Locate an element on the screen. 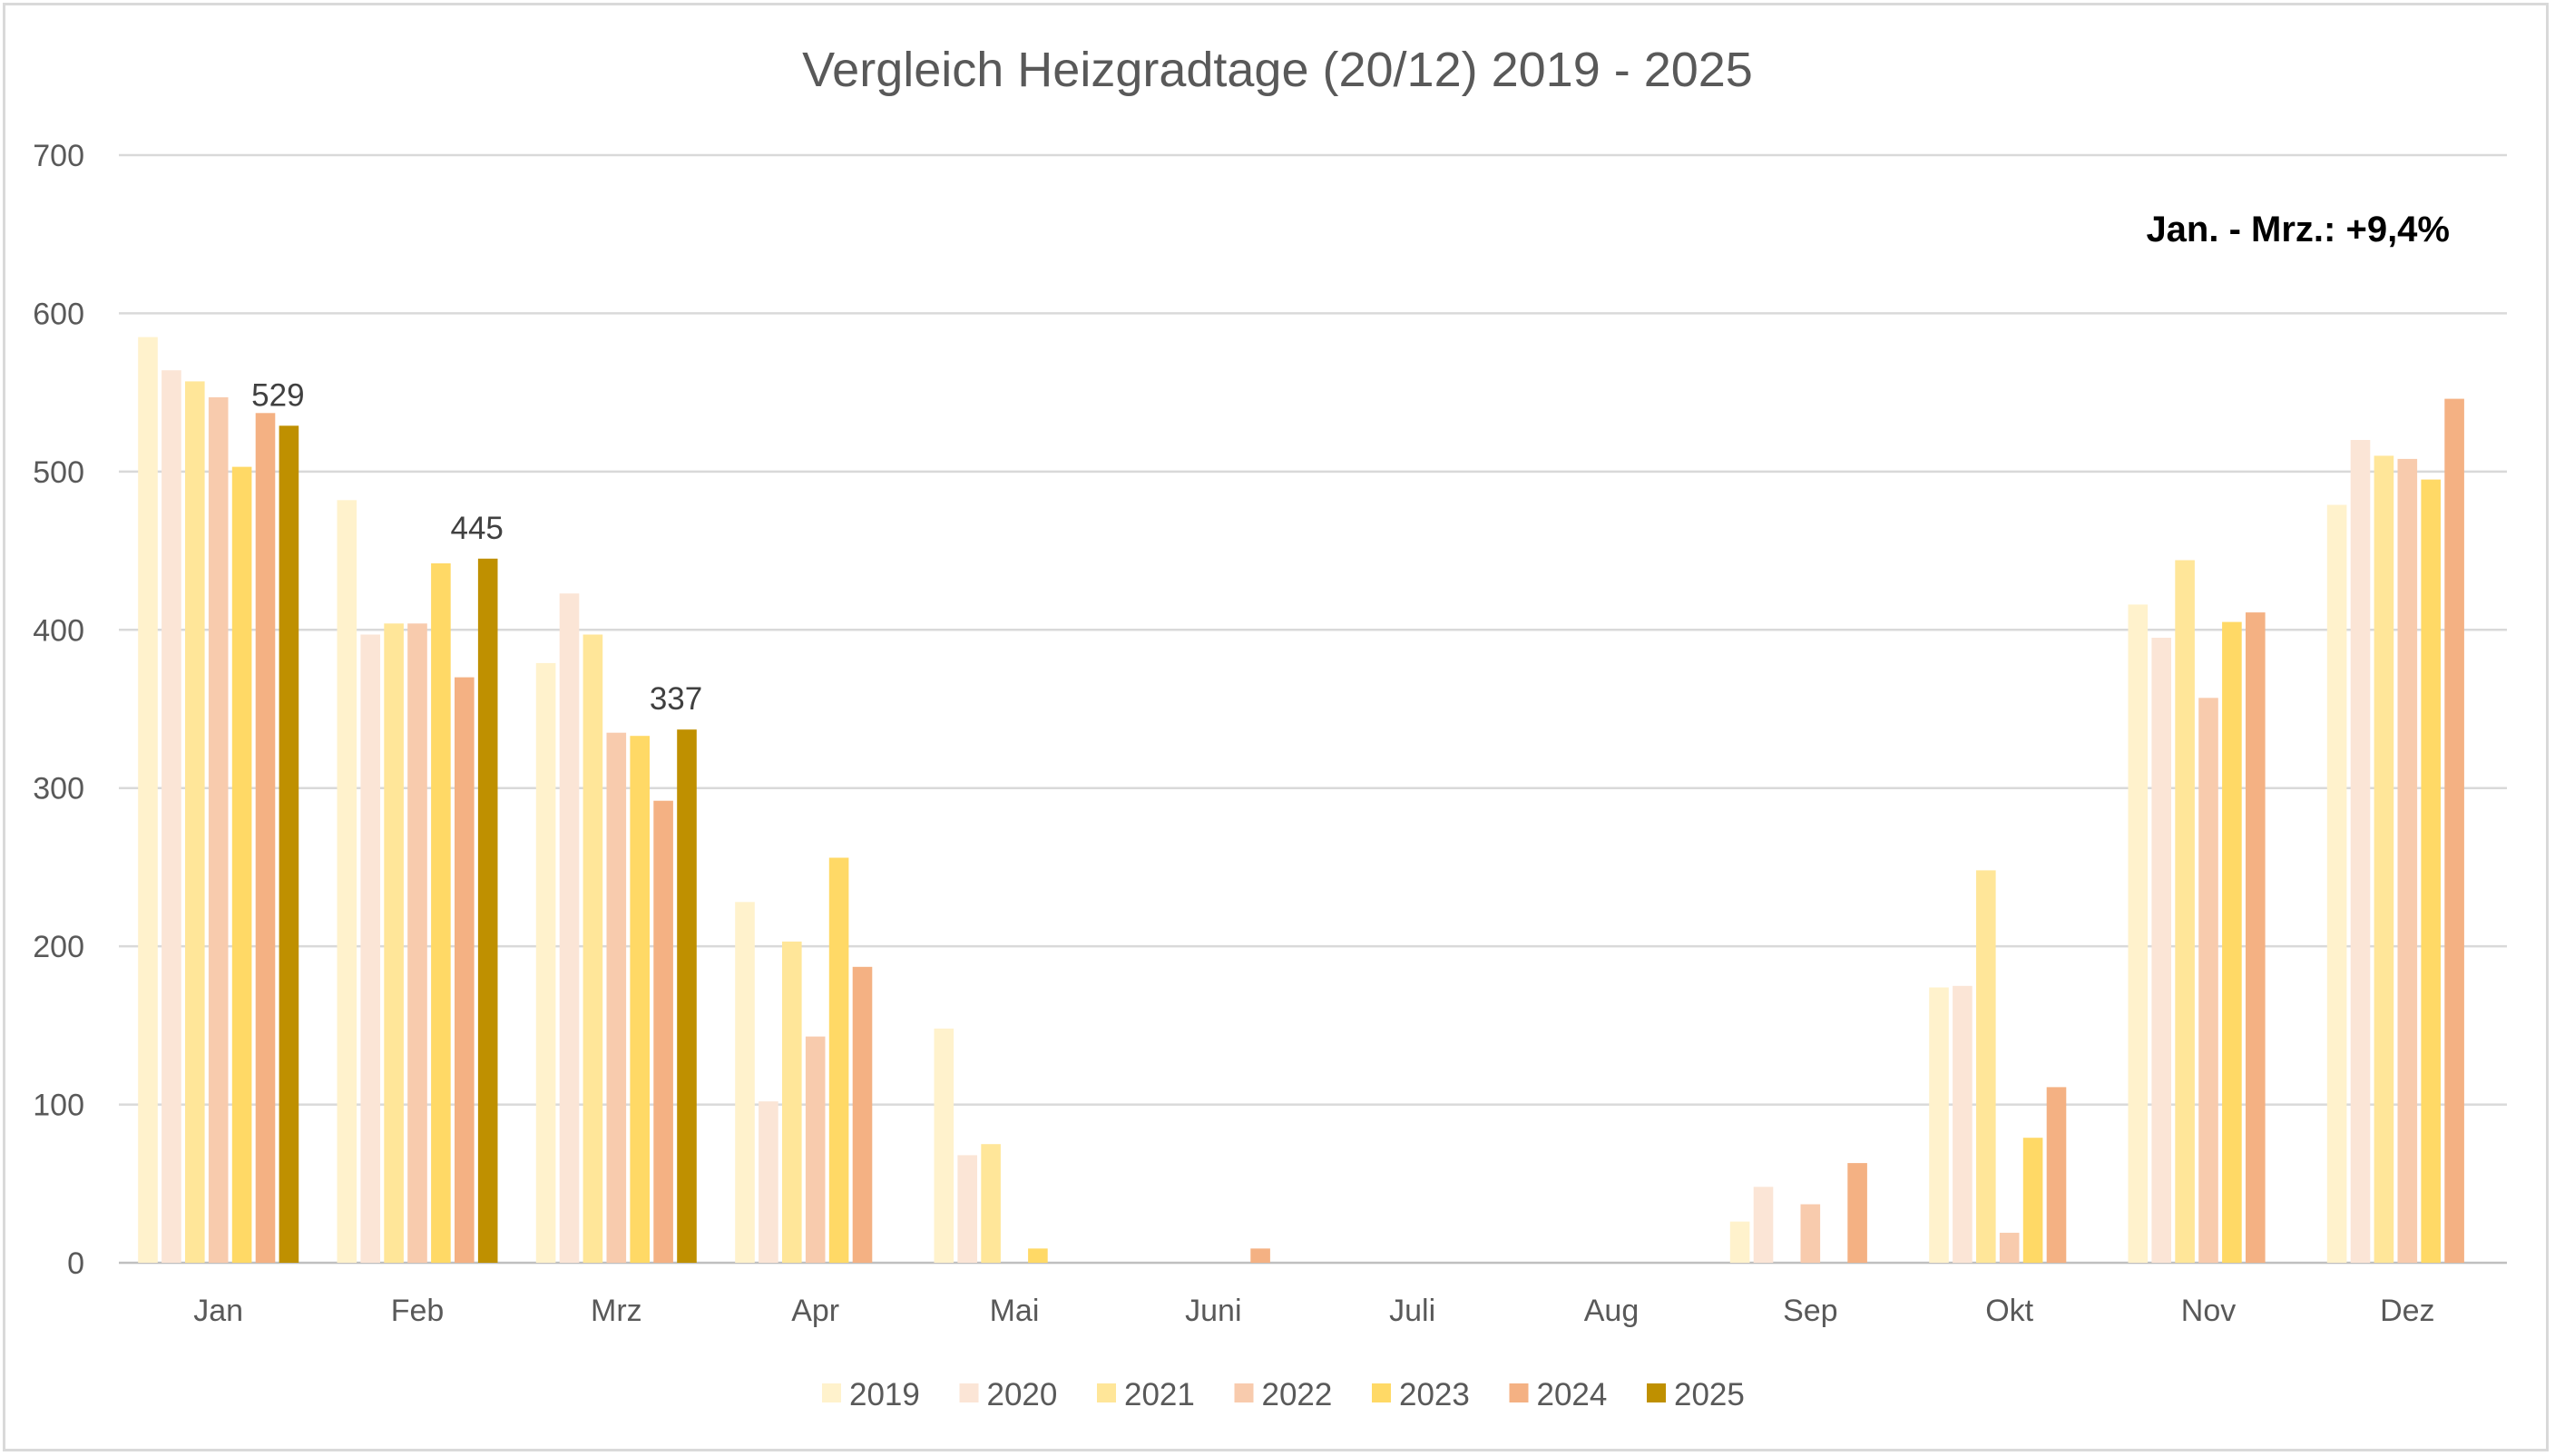  bar-2021-Mrz is located at coordinates (593, 948).